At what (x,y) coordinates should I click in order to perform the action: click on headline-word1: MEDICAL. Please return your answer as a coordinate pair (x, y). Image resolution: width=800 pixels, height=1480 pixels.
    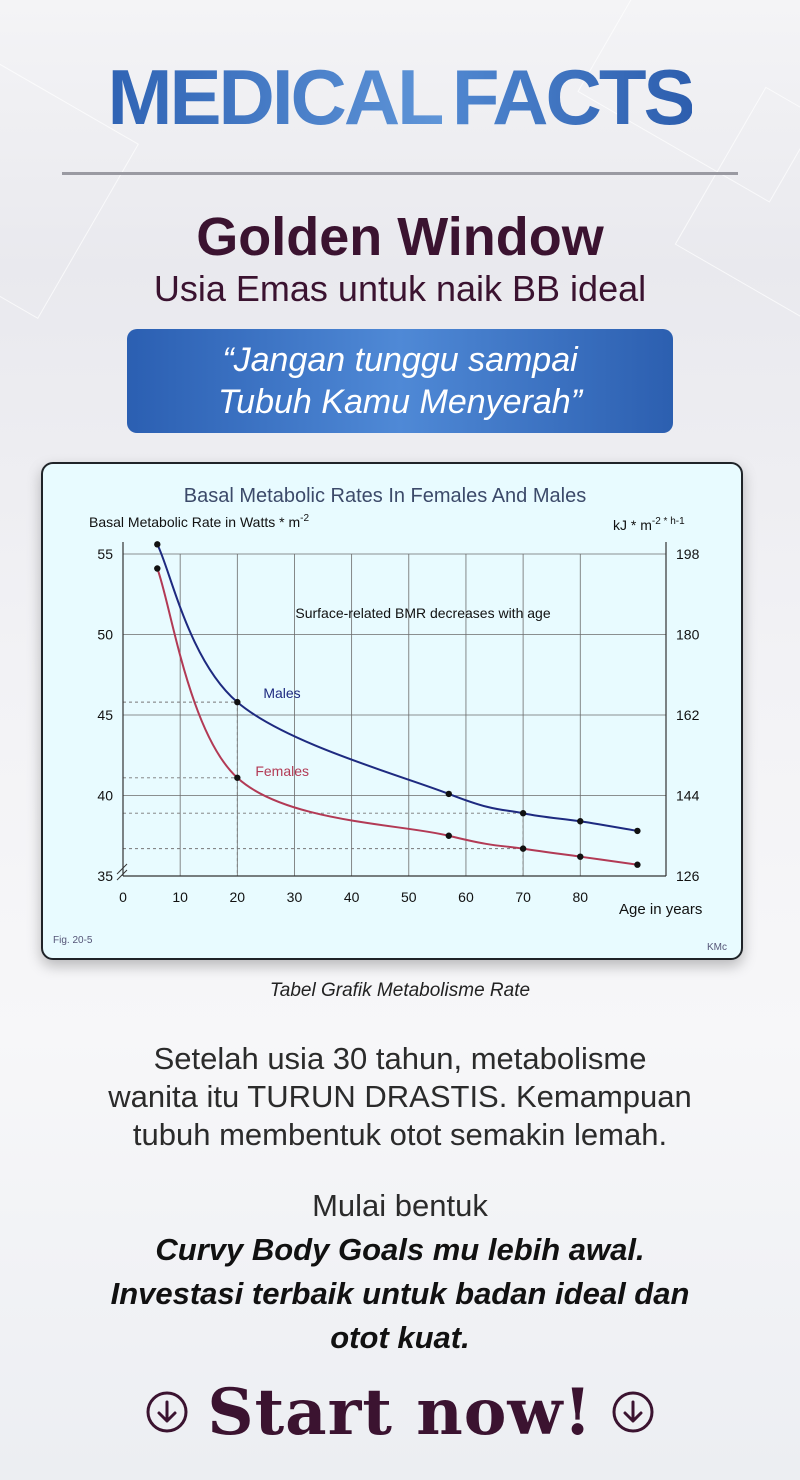
    Looking at the image, I should click on (276, 97).